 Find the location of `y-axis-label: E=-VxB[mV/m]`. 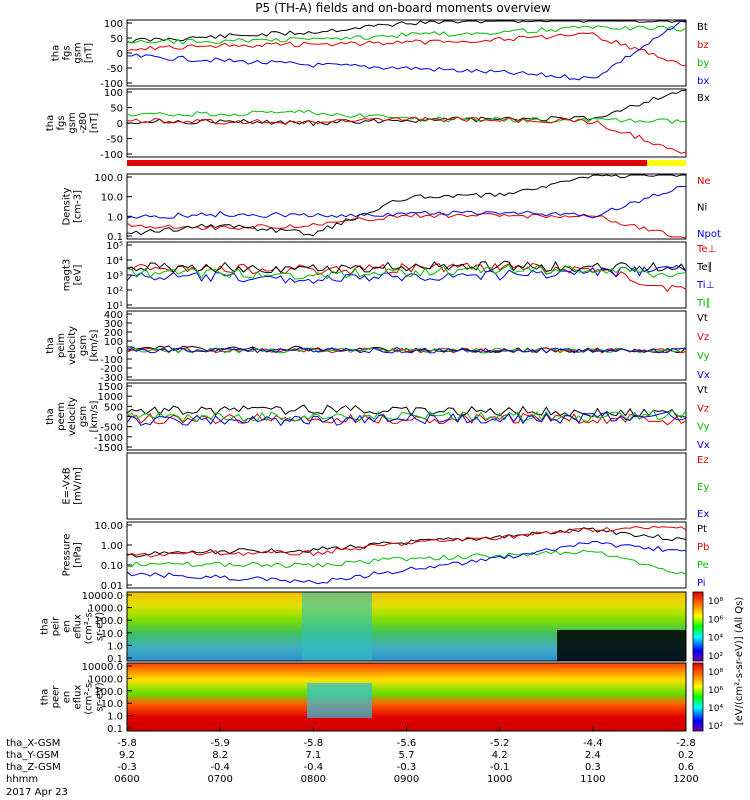

y-axis-label: E=-VxB[mV/m] is located at coordinates (73, 486).